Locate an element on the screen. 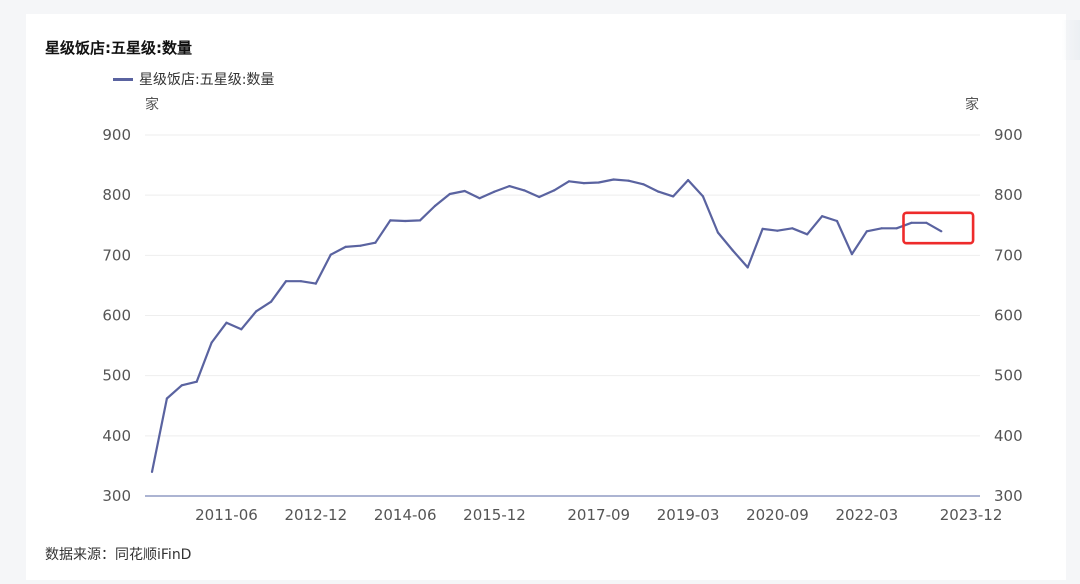  y-tick-label-left: 600 is located at coordinates (116, 316).